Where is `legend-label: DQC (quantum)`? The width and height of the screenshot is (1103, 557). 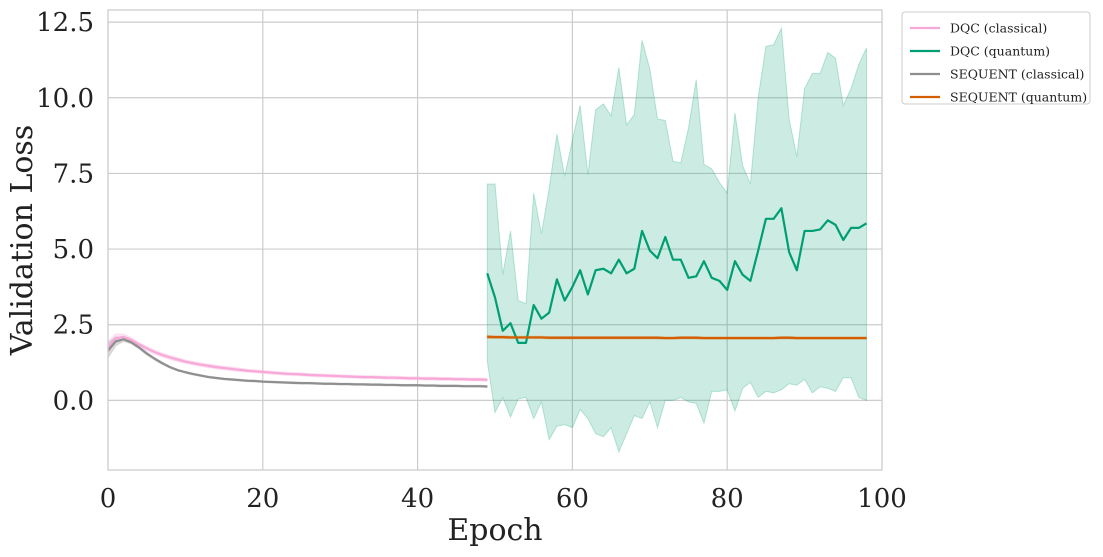
legend-label: DQC (quantum) is located at coordinates (1000, 51).